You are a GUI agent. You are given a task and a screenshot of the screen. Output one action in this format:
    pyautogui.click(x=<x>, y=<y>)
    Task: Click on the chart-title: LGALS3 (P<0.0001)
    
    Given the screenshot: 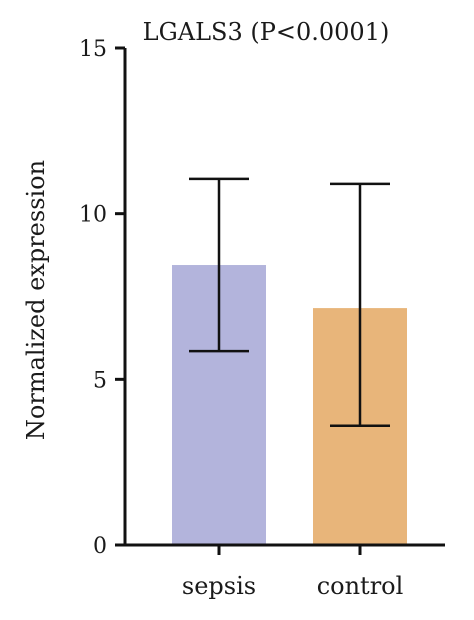 What is the action you would take?
    pyautogui.click(x=266, y=32)
    